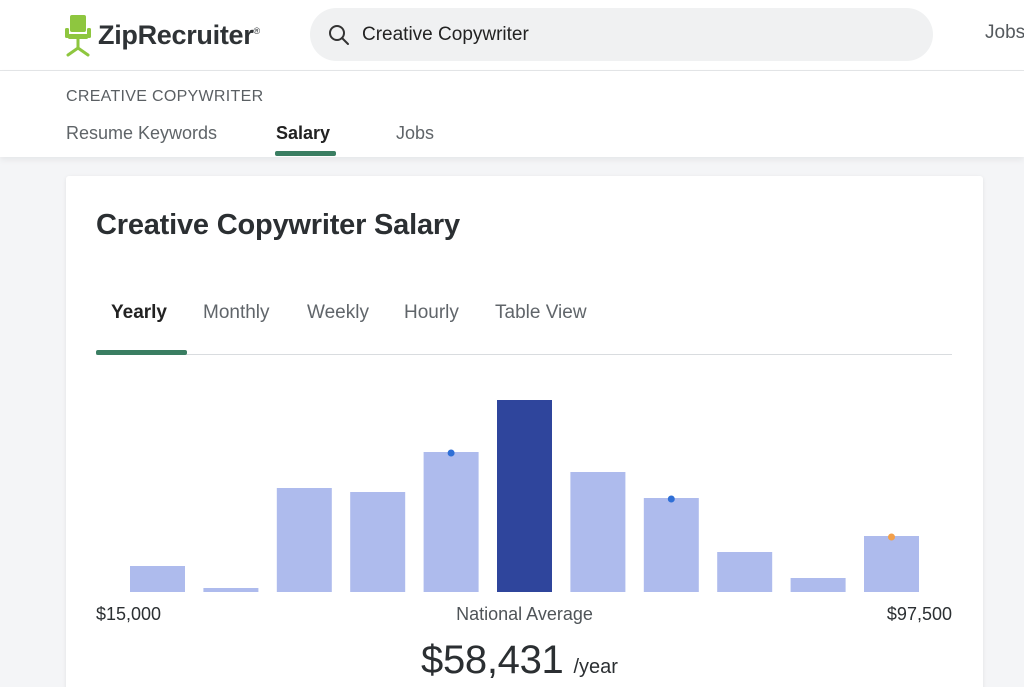  What do you see at coordinates (256, 30) in the screenshot?
I see `logo-registered-mark: ®` at bounding box center [256, 30].